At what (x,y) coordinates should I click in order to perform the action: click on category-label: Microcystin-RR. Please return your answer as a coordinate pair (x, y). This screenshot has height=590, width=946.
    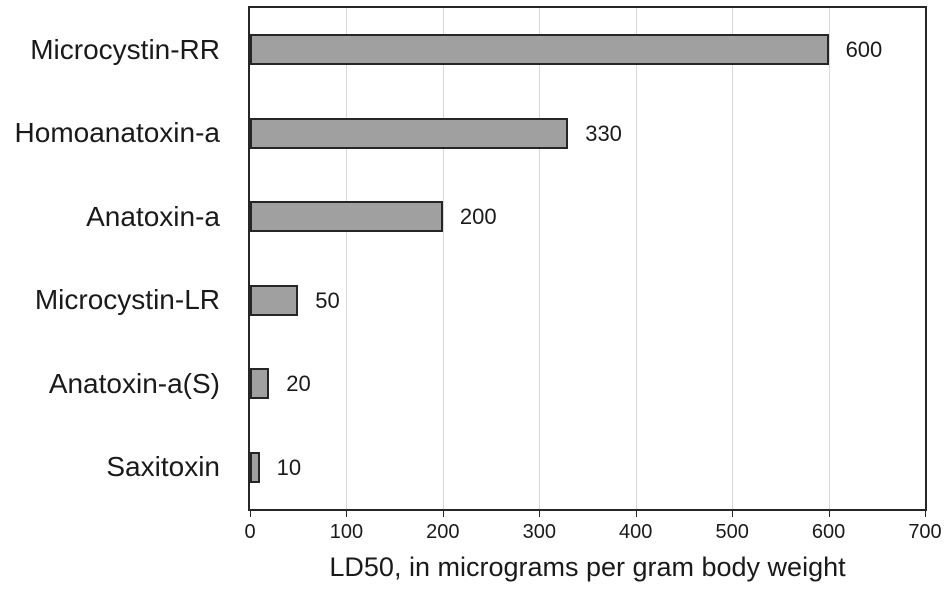
    Looking at the image, I should click on (125, 49).